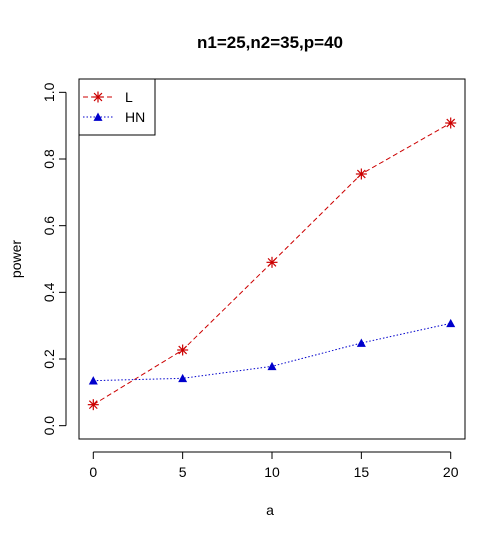 The image size is (502, 539). I want to click on legend: L HN, so click(117, 107).